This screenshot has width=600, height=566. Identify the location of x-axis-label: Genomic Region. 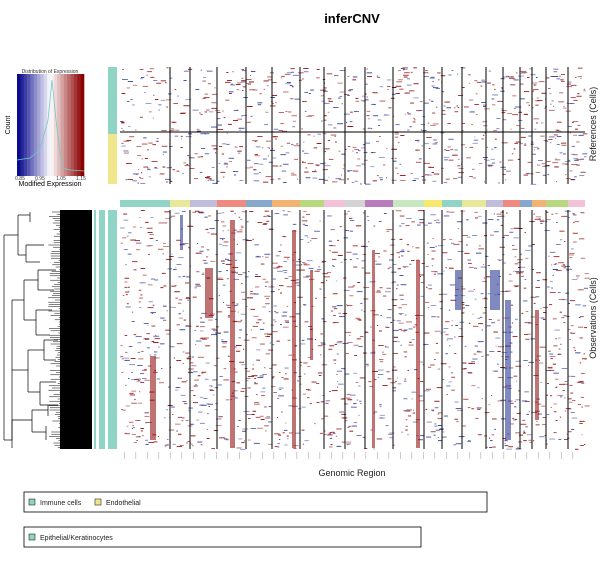
(351, 473).